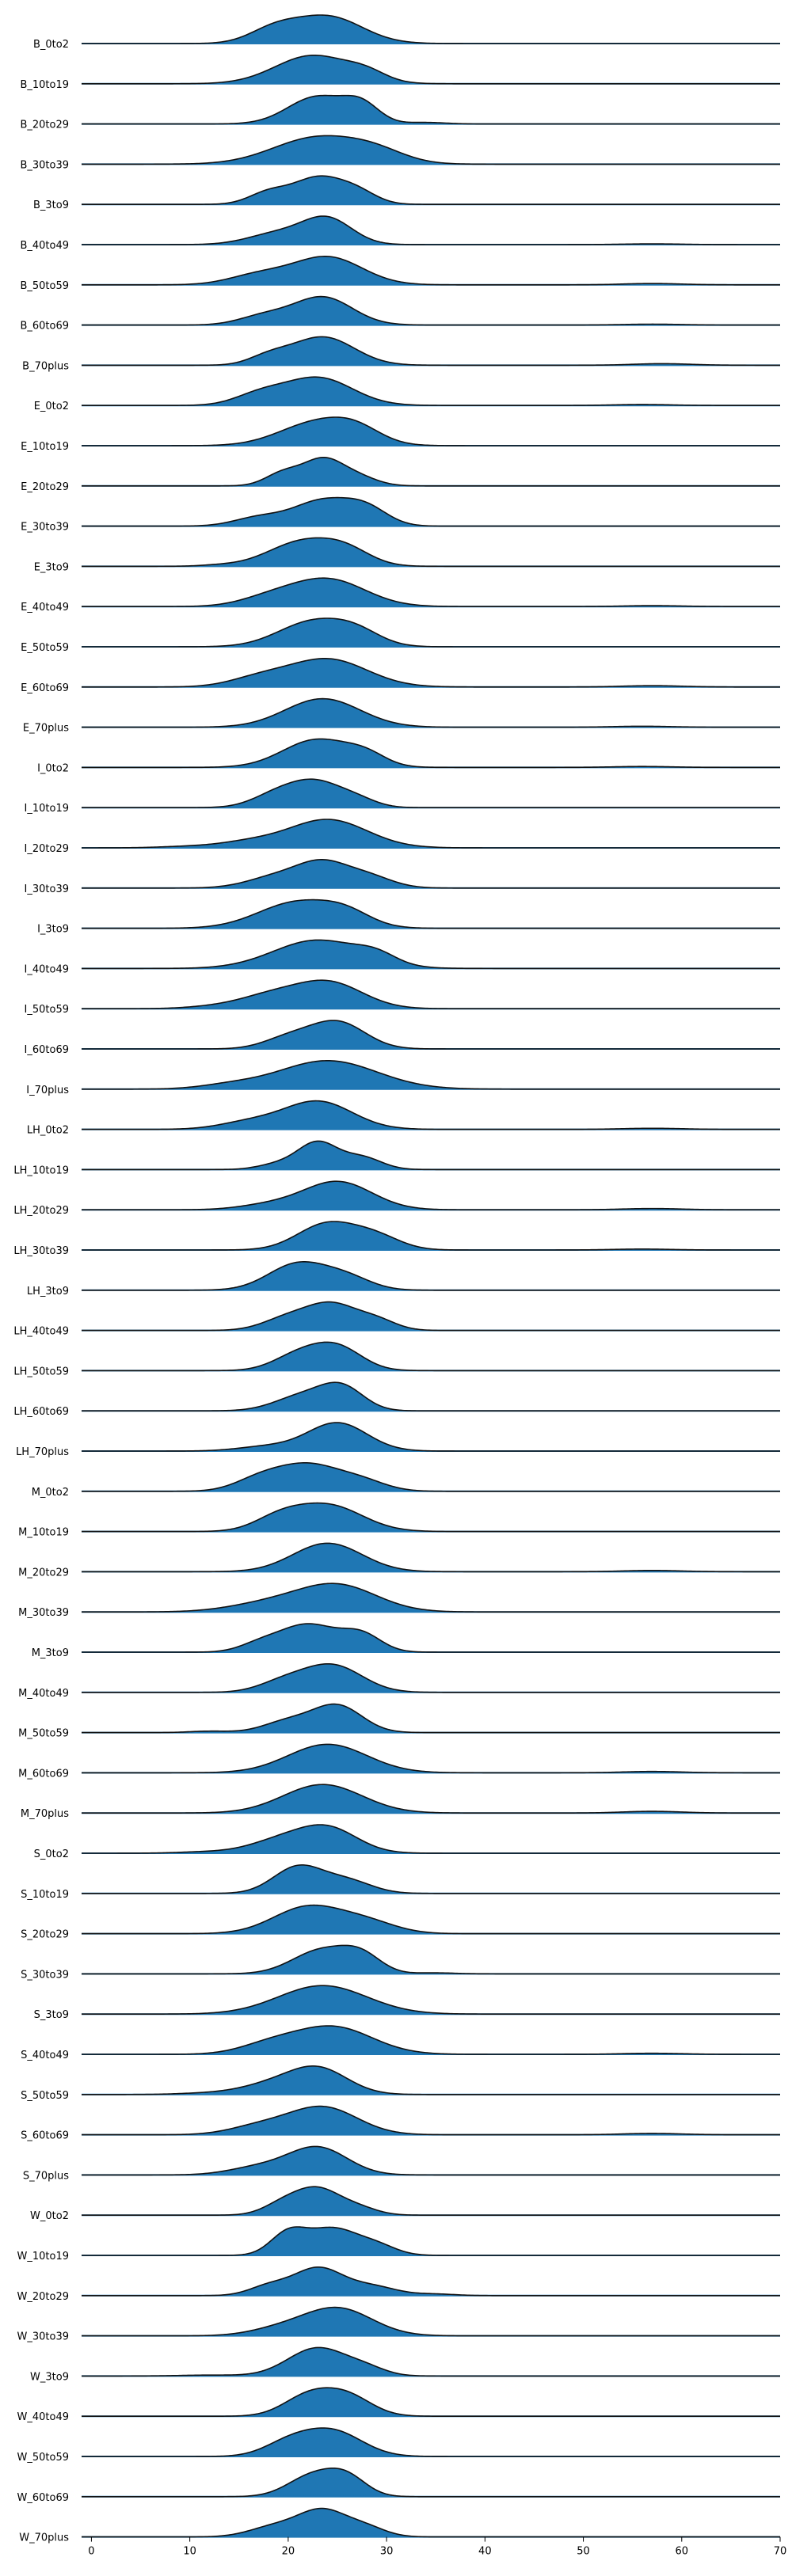  I want to click on density-area-S_40to49, so click(431, 2040).